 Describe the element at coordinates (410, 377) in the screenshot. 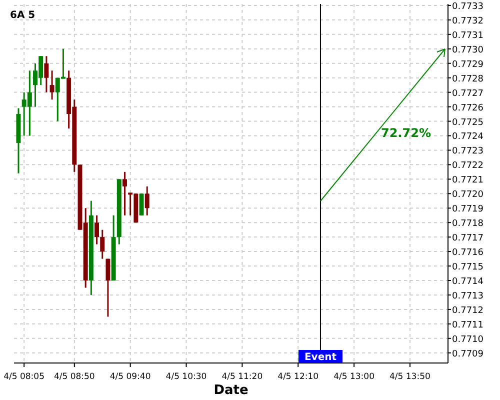

I see `x-tick-label: 4/5 13:50` at that location.